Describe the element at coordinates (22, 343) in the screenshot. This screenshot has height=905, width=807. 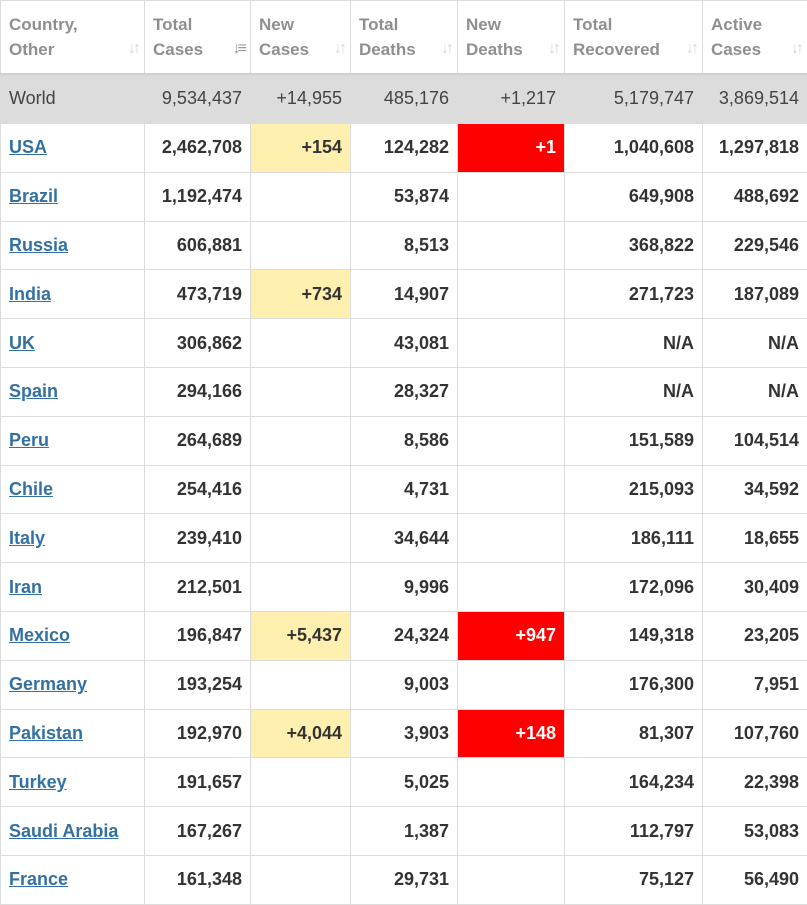
I see `country-link: UK` at that location.